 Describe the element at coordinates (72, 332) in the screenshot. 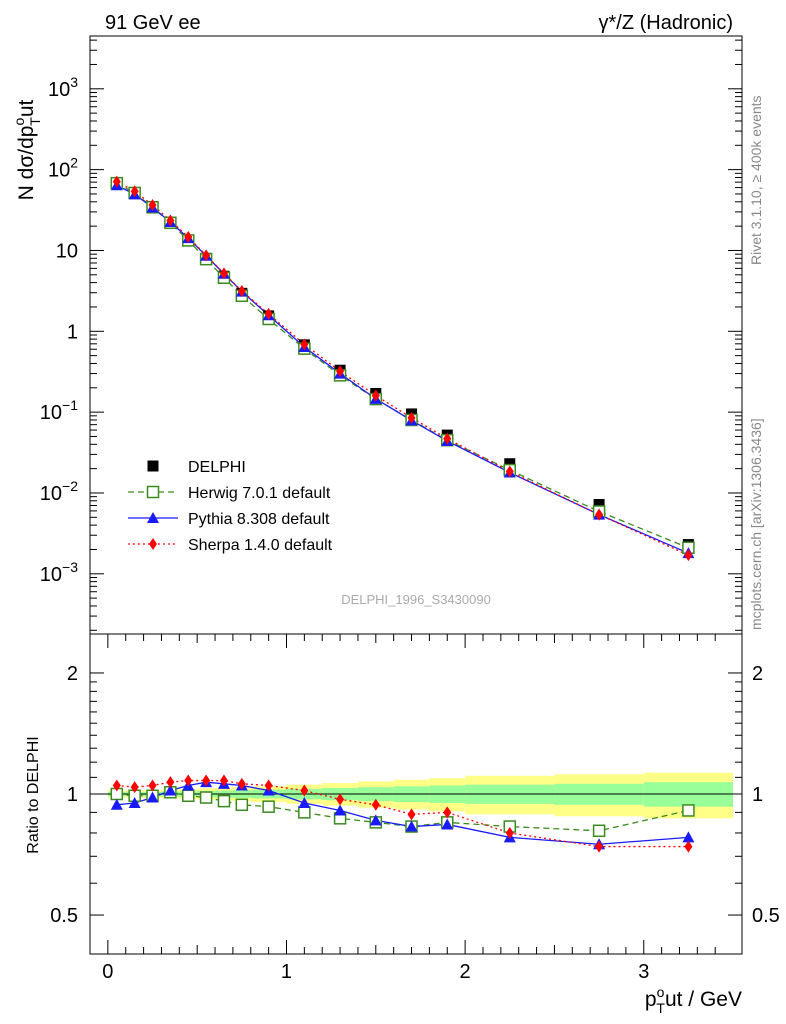

I see `main-y-tick-label: 1` at that location.